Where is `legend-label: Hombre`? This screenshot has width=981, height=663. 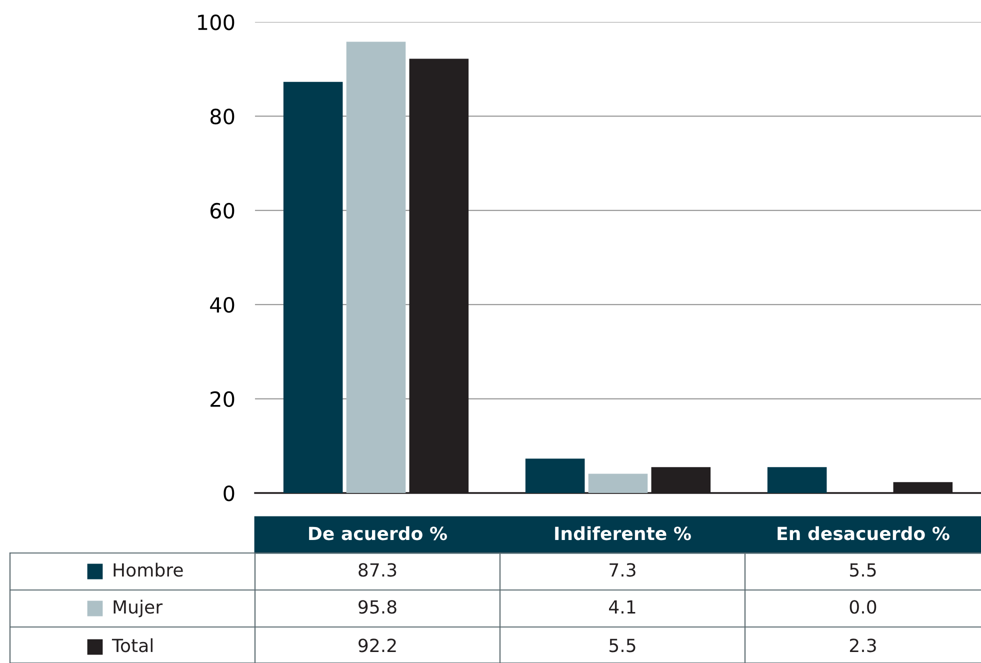
legend-label: Hombre is located at coordinates (148, 569).